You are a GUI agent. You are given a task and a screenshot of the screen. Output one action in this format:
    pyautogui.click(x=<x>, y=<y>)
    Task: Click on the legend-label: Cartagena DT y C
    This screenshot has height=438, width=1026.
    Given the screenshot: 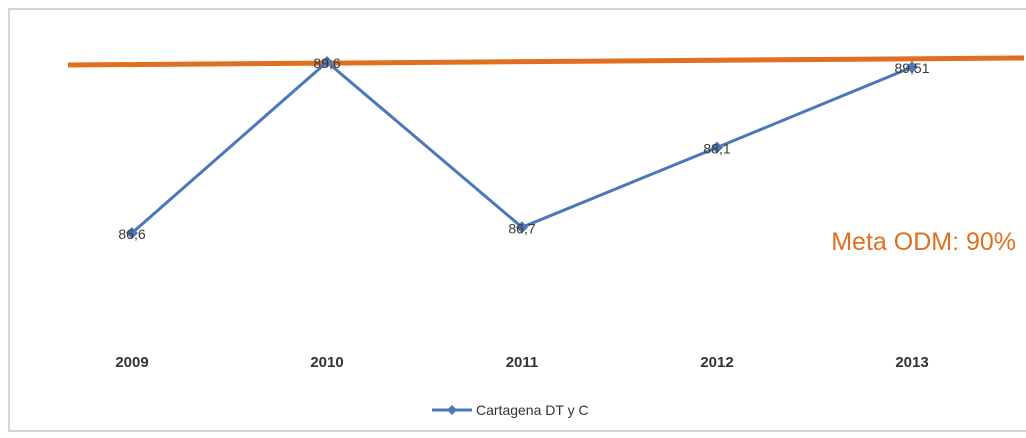 What is the action you would take?
    pyautogui.click(x=532, y=410)
    